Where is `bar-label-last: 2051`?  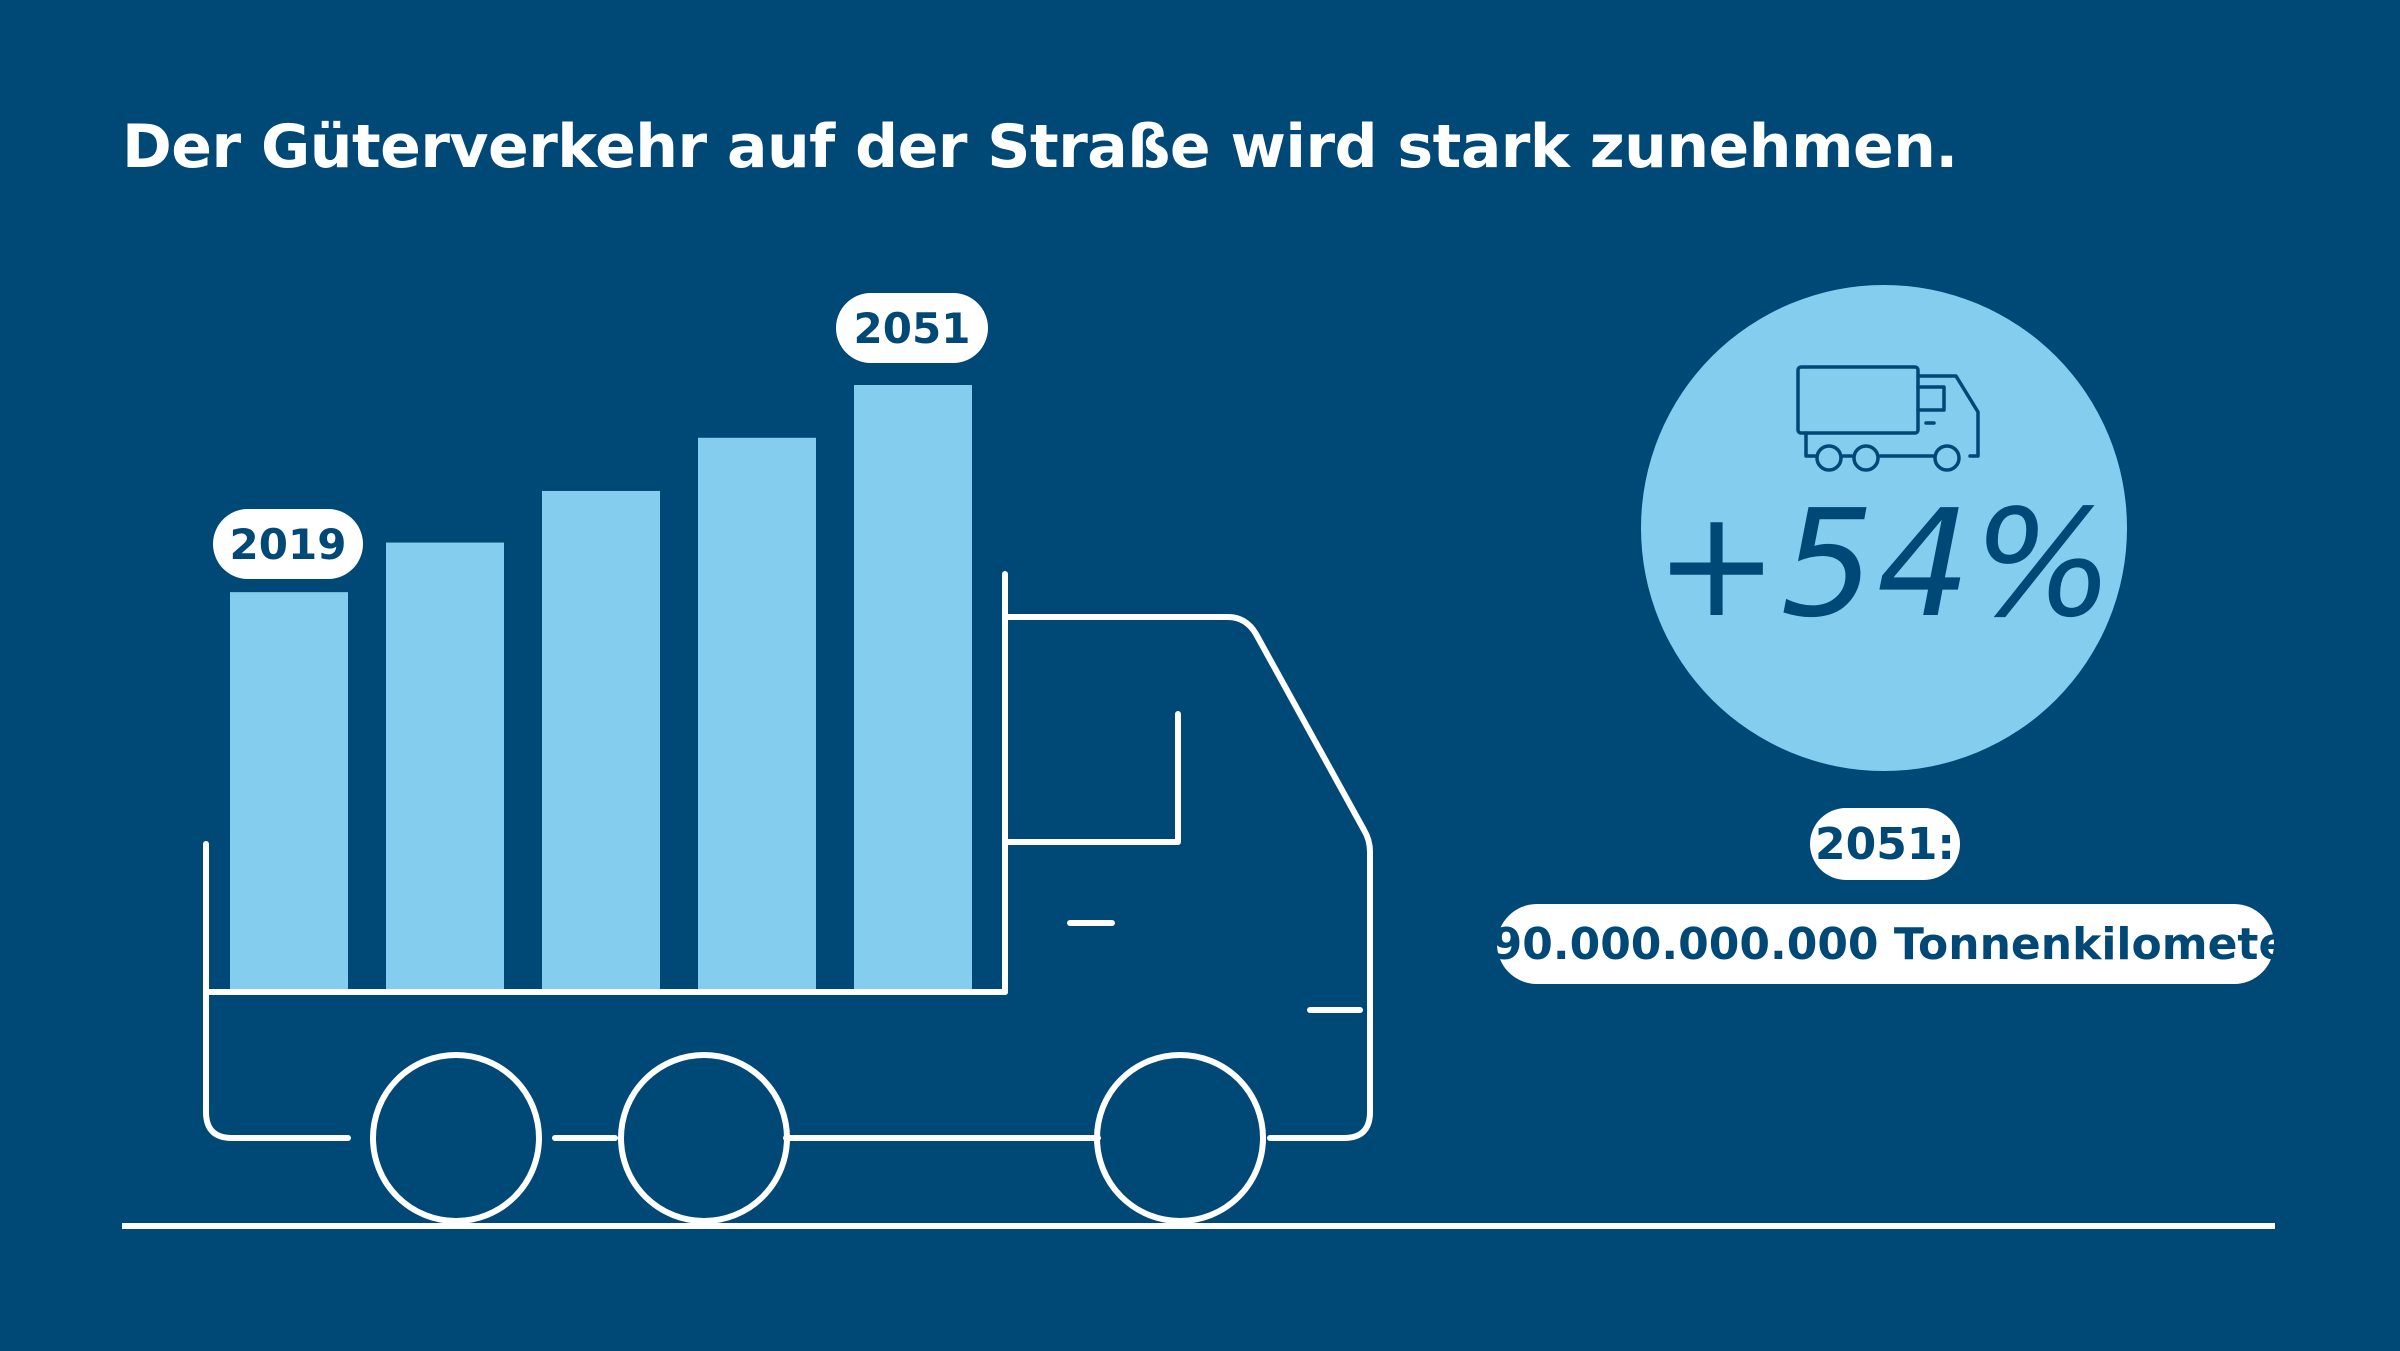 bar-label-last: 2051 is located at coordinates (912, 328).